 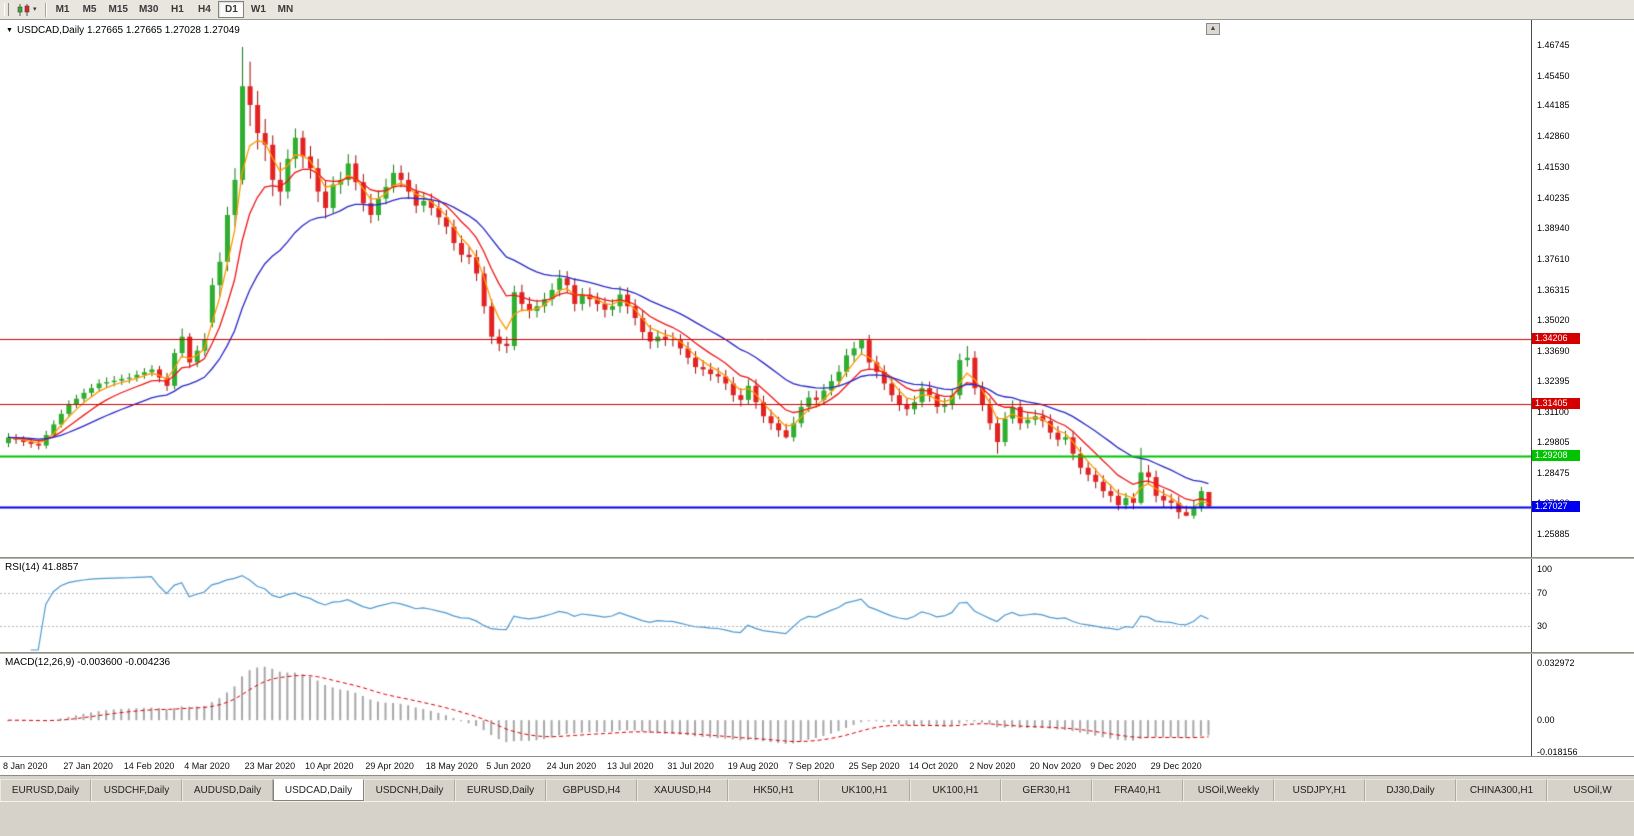 I want to click on chart-tab-ger30-h1: GER30,H1, so click(x=1046, y=790).